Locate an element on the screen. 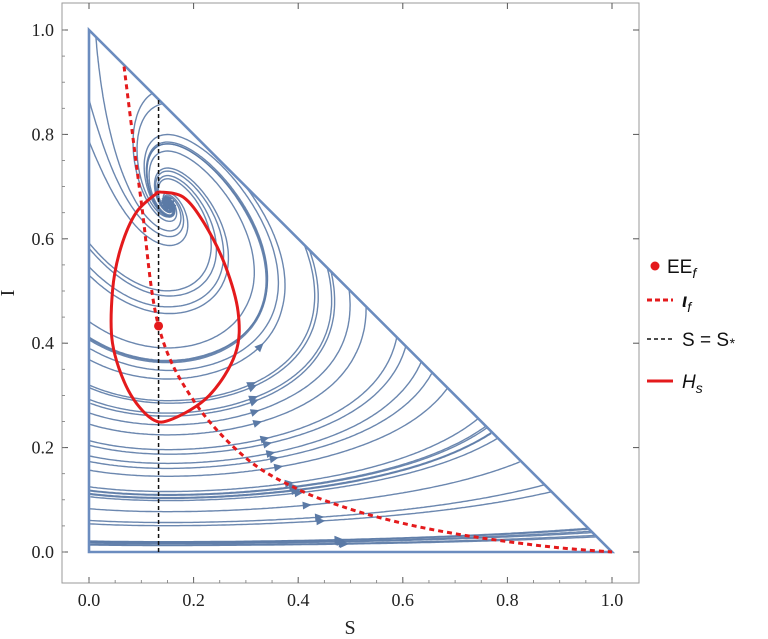 Image resolution: width=768 pixels, height=639 pixels. y-tick-label: 0.6 is located at coordinates (43, 239).